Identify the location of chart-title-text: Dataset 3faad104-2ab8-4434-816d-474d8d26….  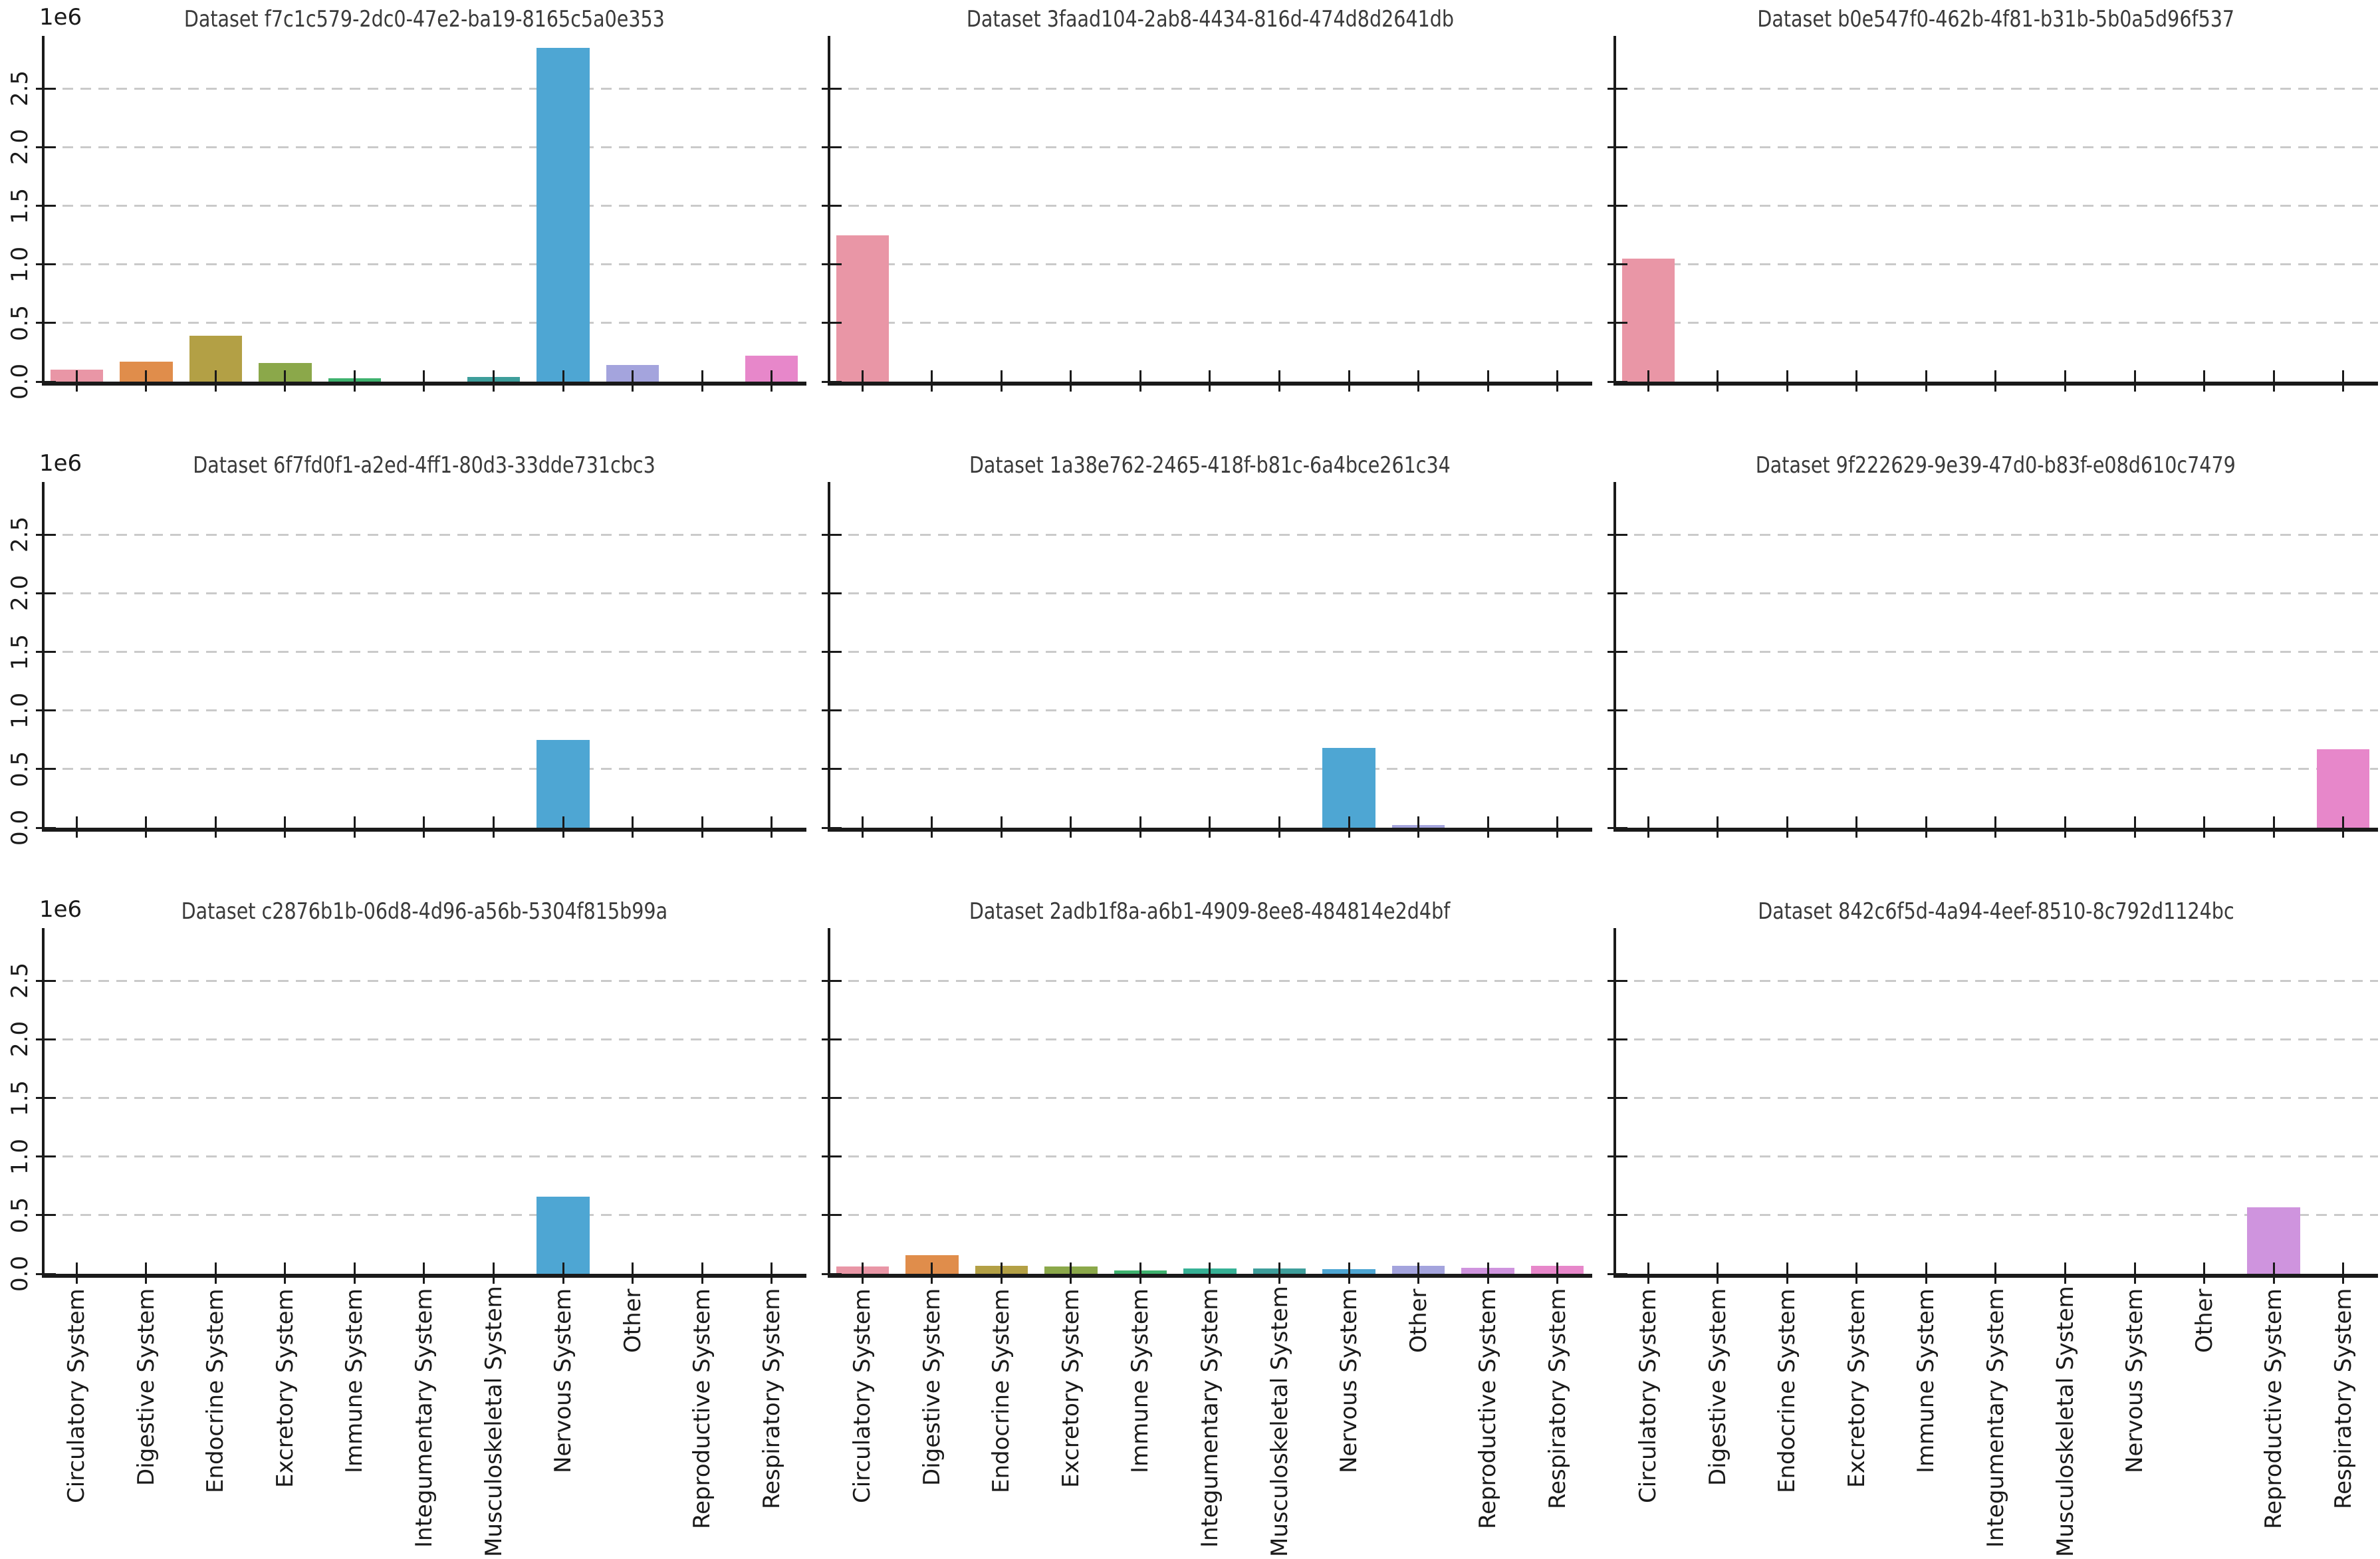
(1210, 19).